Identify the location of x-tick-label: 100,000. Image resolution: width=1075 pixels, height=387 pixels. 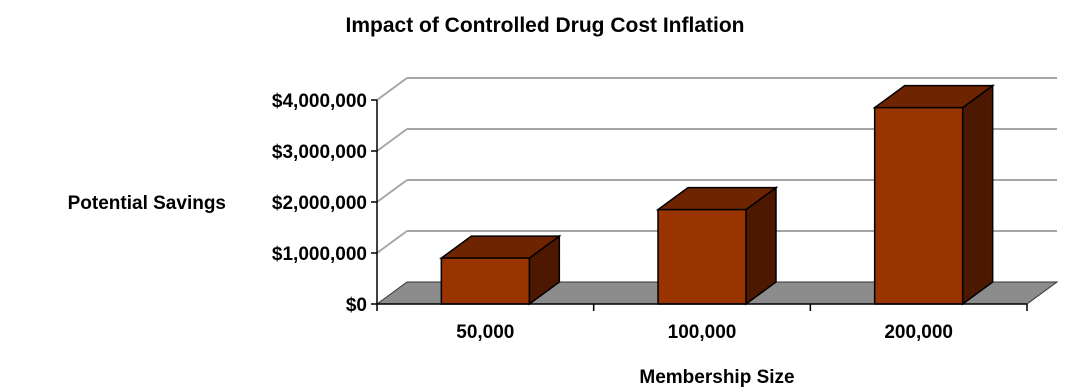
(702, 332).